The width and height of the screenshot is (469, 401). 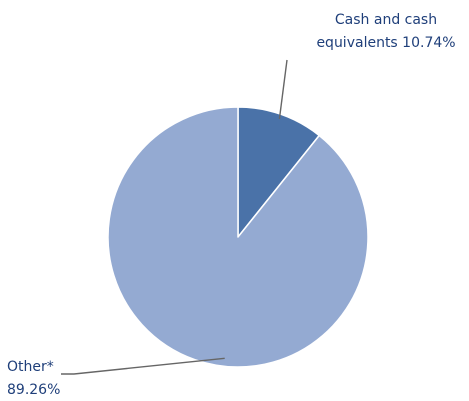 What do you see at coordinates (33, 390) in the screenshot?
I see `label-other-line-2: 89.26%` at bounding box center [33, 390].